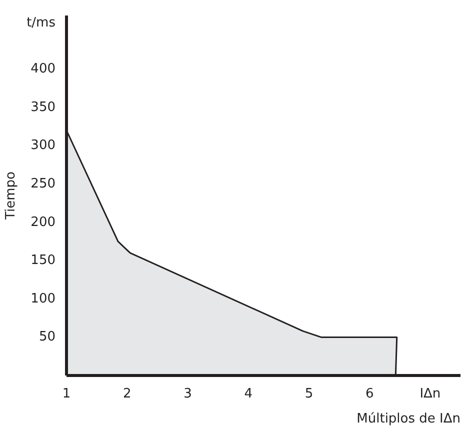 The image size is (465, 431). I want to click on y-tick-label: 100, so click(43, 298).